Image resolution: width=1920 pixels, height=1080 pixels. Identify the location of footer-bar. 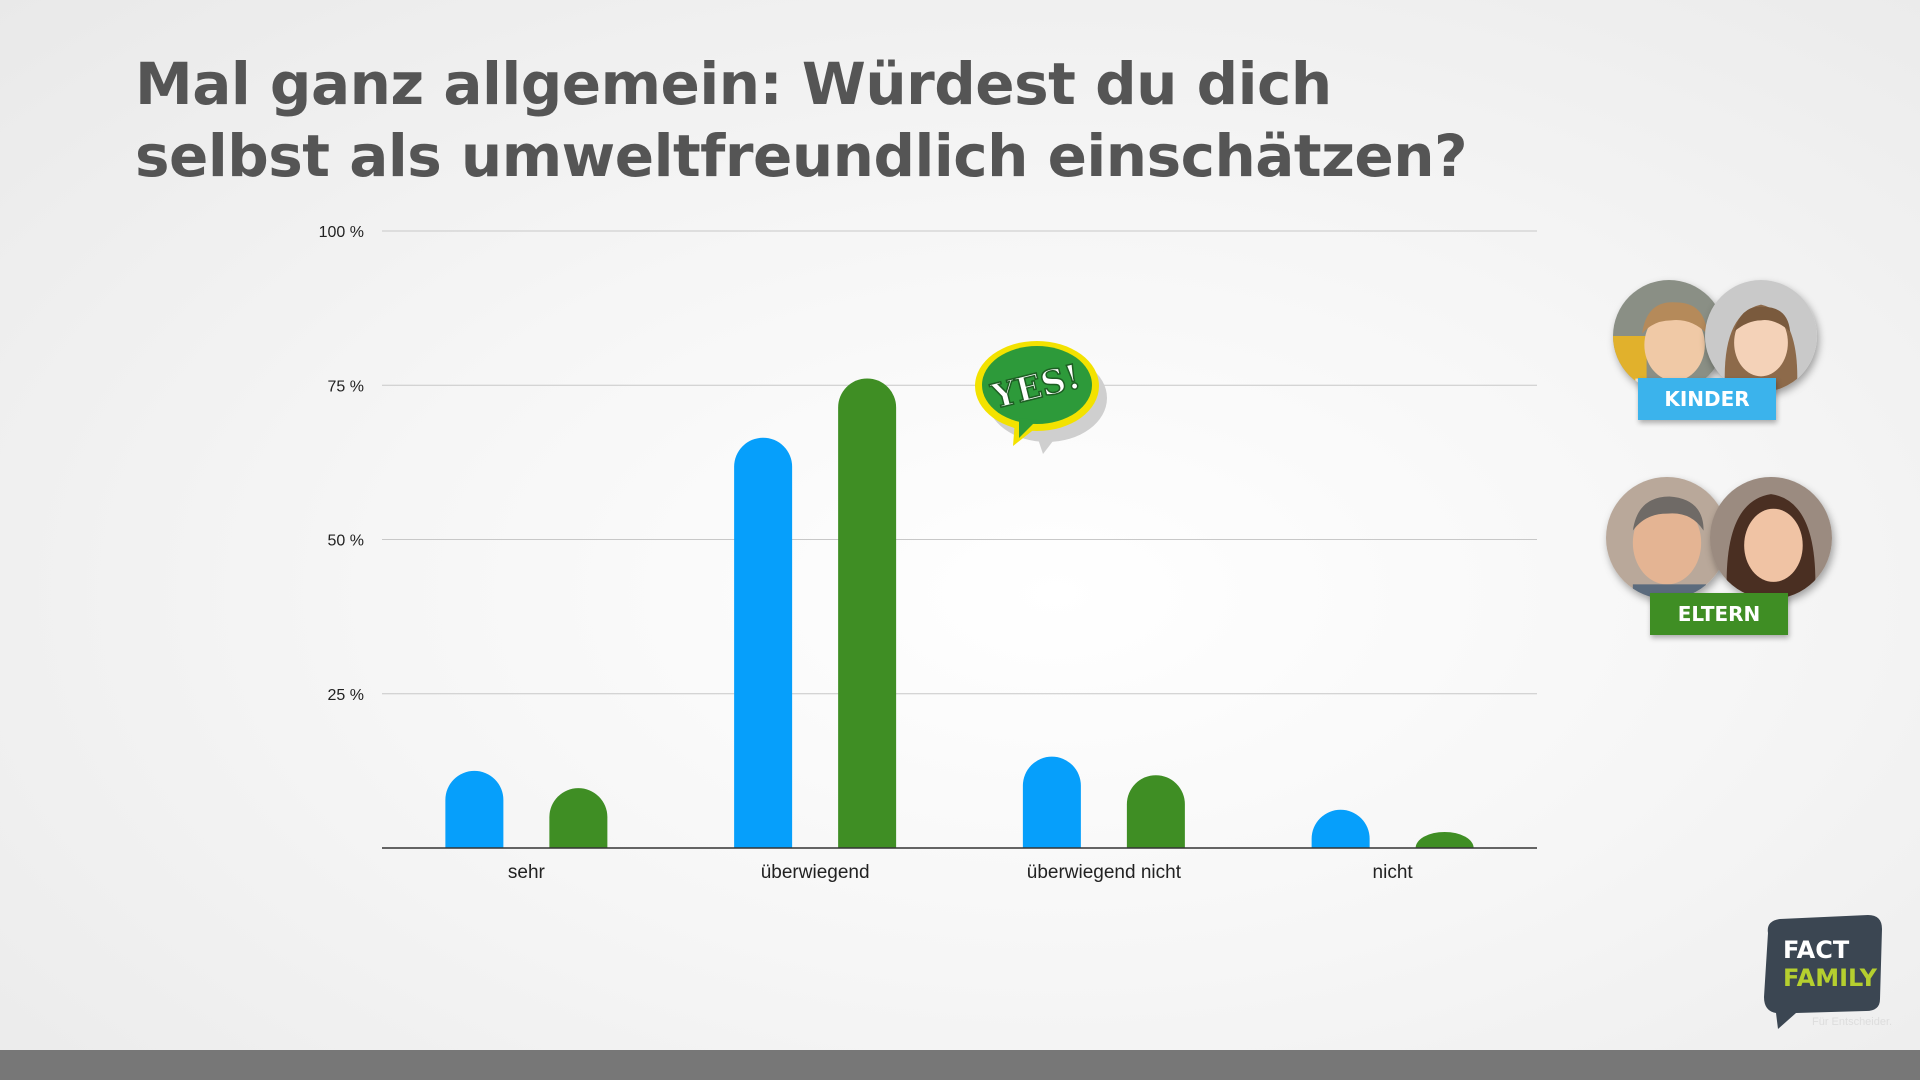
(960, 1065).